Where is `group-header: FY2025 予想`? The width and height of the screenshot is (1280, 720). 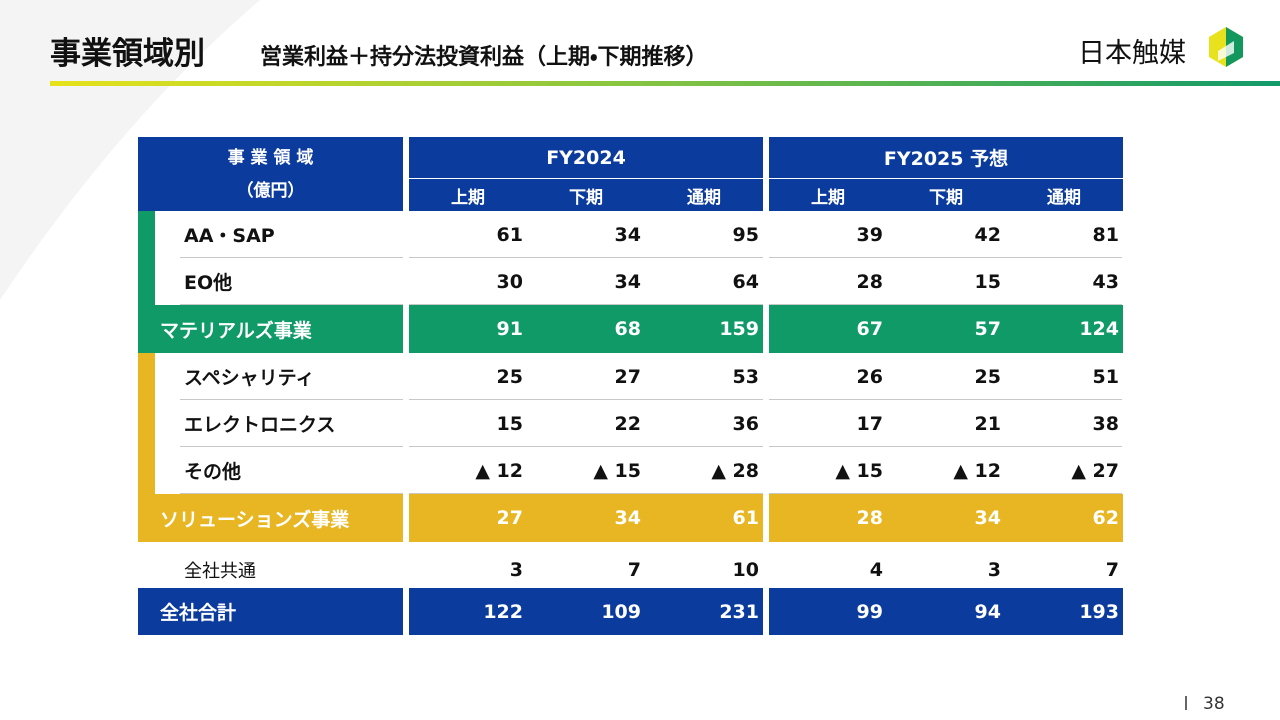
group-header: FY2025 予想 is located at coordinates (946, 157).